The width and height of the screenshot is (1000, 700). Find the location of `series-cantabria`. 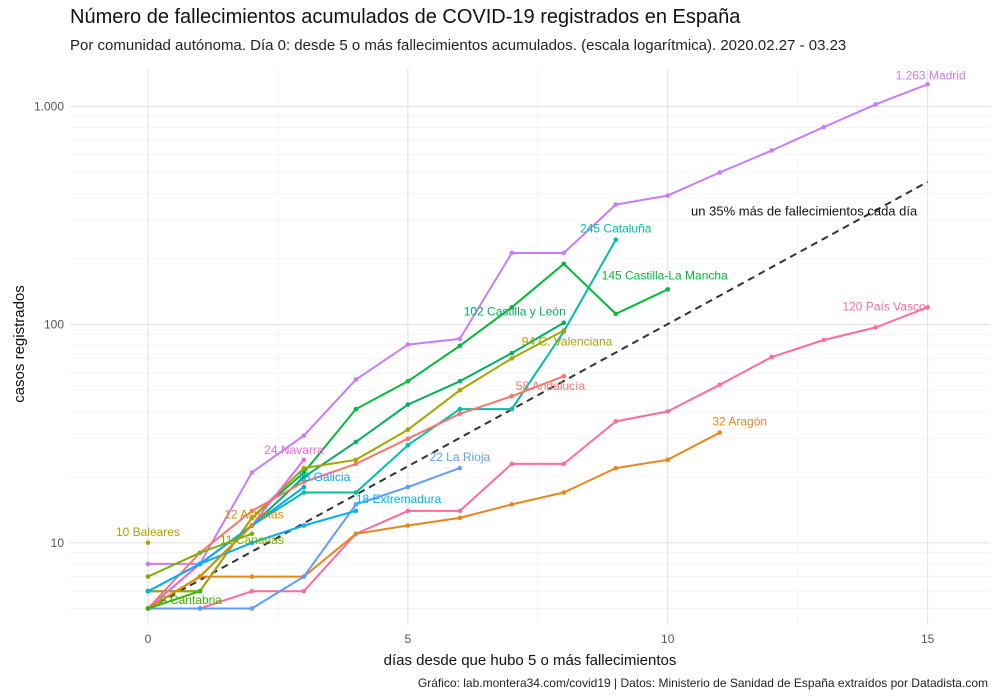

series-cantabria is located at coordinates (174, 599).